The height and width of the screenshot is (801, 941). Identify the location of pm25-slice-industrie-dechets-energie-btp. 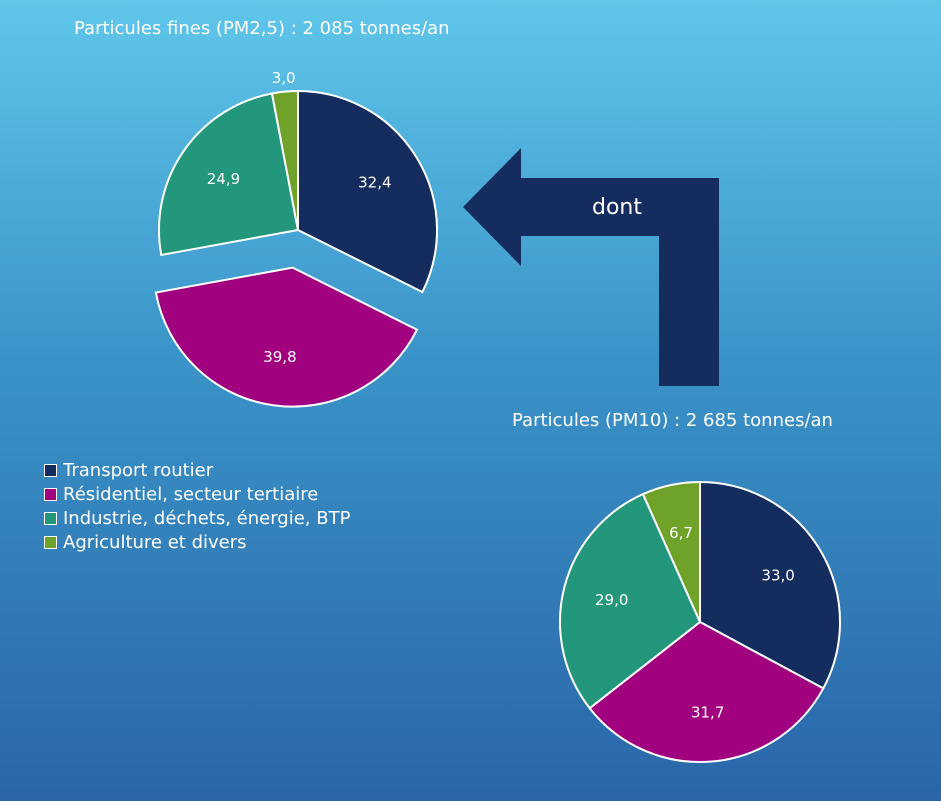
(229, 174).